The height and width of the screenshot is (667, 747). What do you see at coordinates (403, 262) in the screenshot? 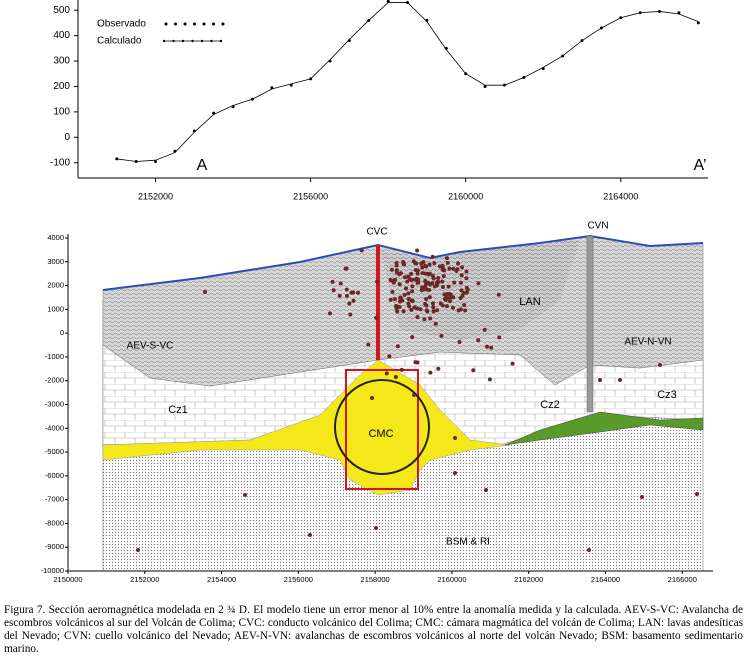
I see `topography` at bounding box center [403, 262].